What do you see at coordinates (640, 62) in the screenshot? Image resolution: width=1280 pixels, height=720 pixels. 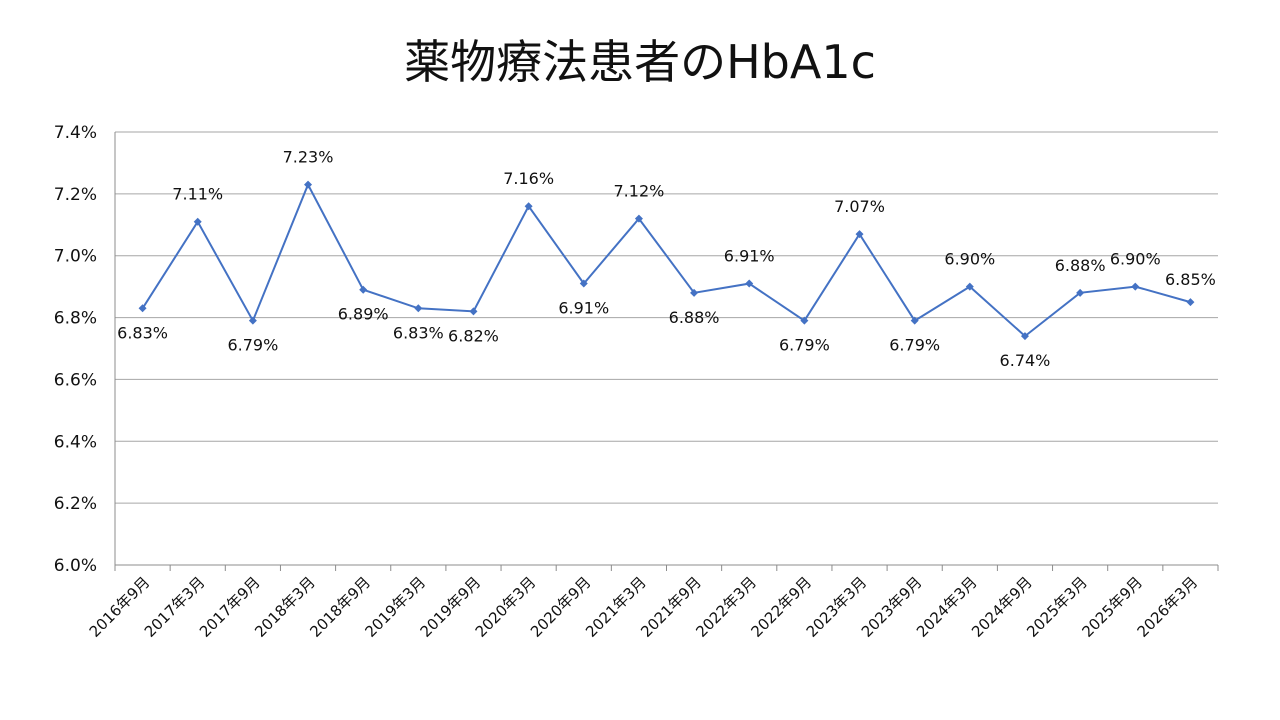 I see `chart-title: 薬物療法患者のHbA1c` at bounding box center [640, 62].